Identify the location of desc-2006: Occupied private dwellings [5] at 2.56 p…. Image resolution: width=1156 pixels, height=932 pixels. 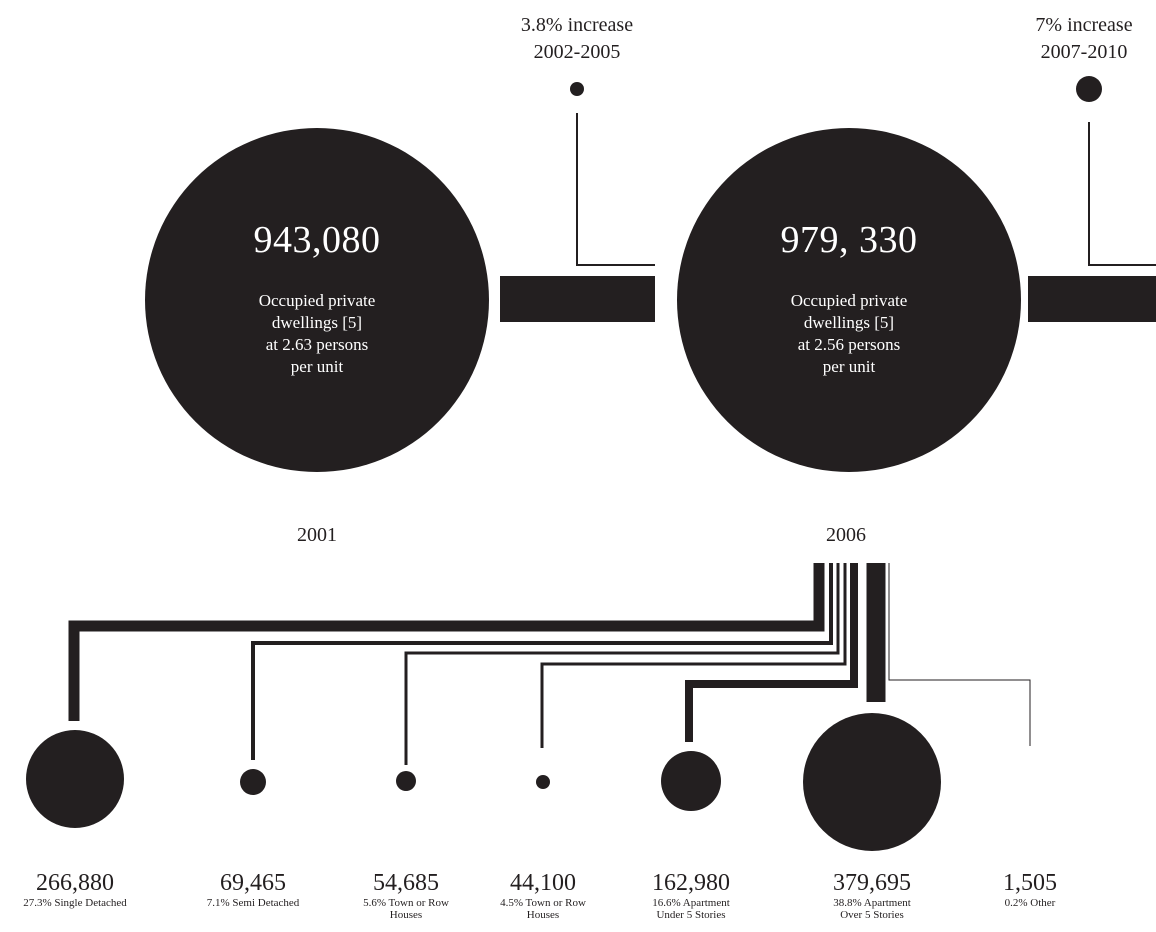
(849, 334).